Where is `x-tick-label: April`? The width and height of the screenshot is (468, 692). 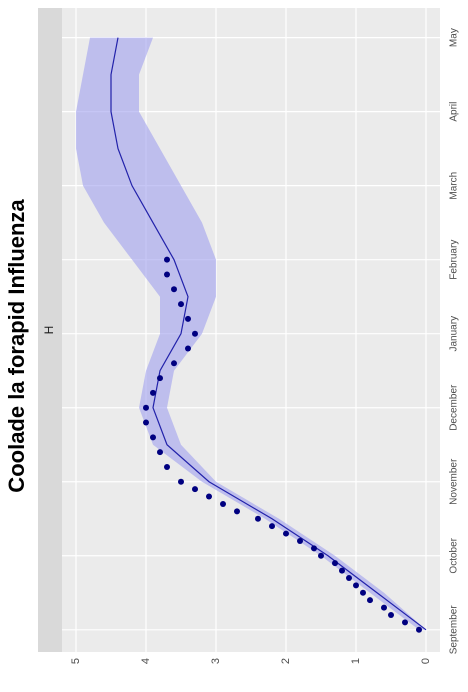
x-tick-label: April is located at coordinates (454, 112).